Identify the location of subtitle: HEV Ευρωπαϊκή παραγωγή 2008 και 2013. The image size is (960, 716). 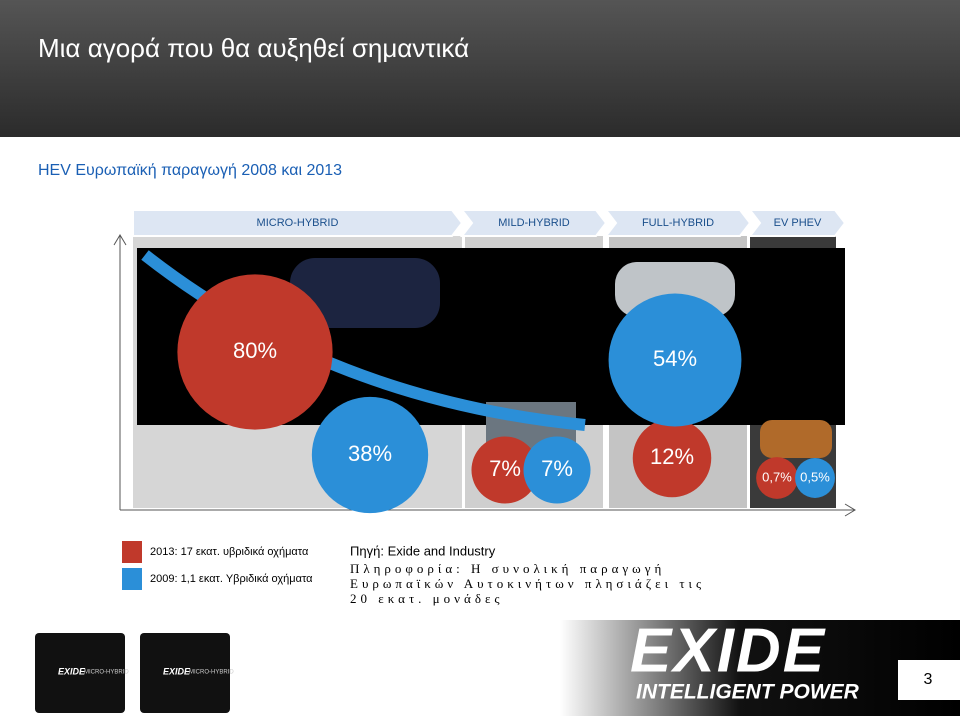
(190, 170).